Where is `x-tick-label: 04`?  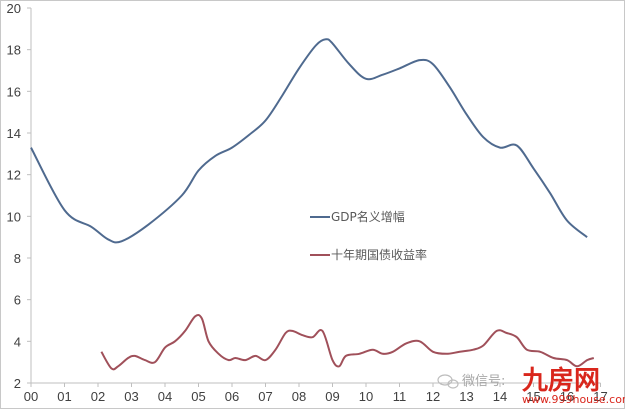 x-tick-label: 04 is located at coordinates (165, 396).